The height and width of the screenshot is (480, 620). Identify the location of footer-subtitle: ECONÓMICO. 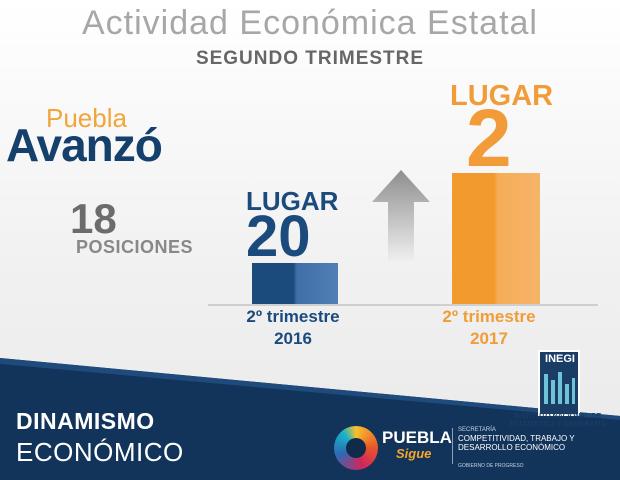
(100, 452).